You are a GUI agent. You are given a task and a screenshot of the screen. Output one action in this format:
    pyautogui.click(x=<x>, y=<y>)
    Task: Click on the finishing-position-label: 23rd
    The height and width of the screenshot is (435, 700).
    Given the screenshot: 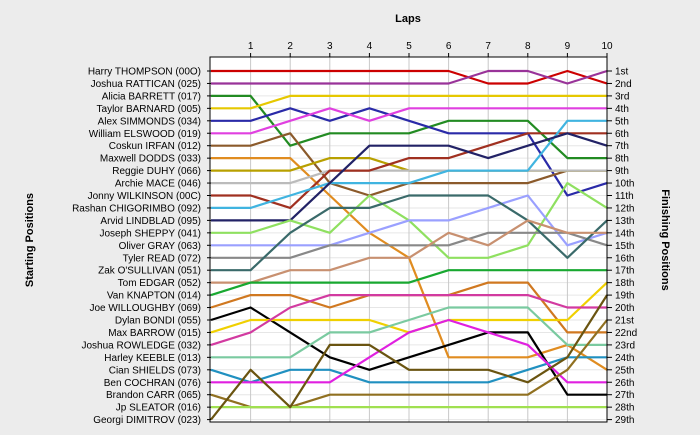 What is the action you would take?
    pyautogui.click(x=625, y=345)
    